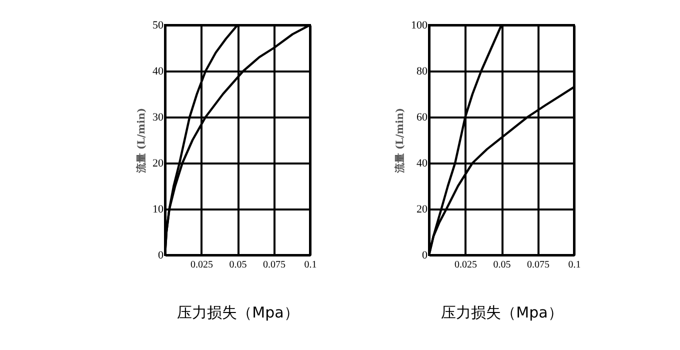  What do you see at coordinates (158, 26) in the screenshot?
I see `y-tick-label: 50` at bounding box center [158, 26].